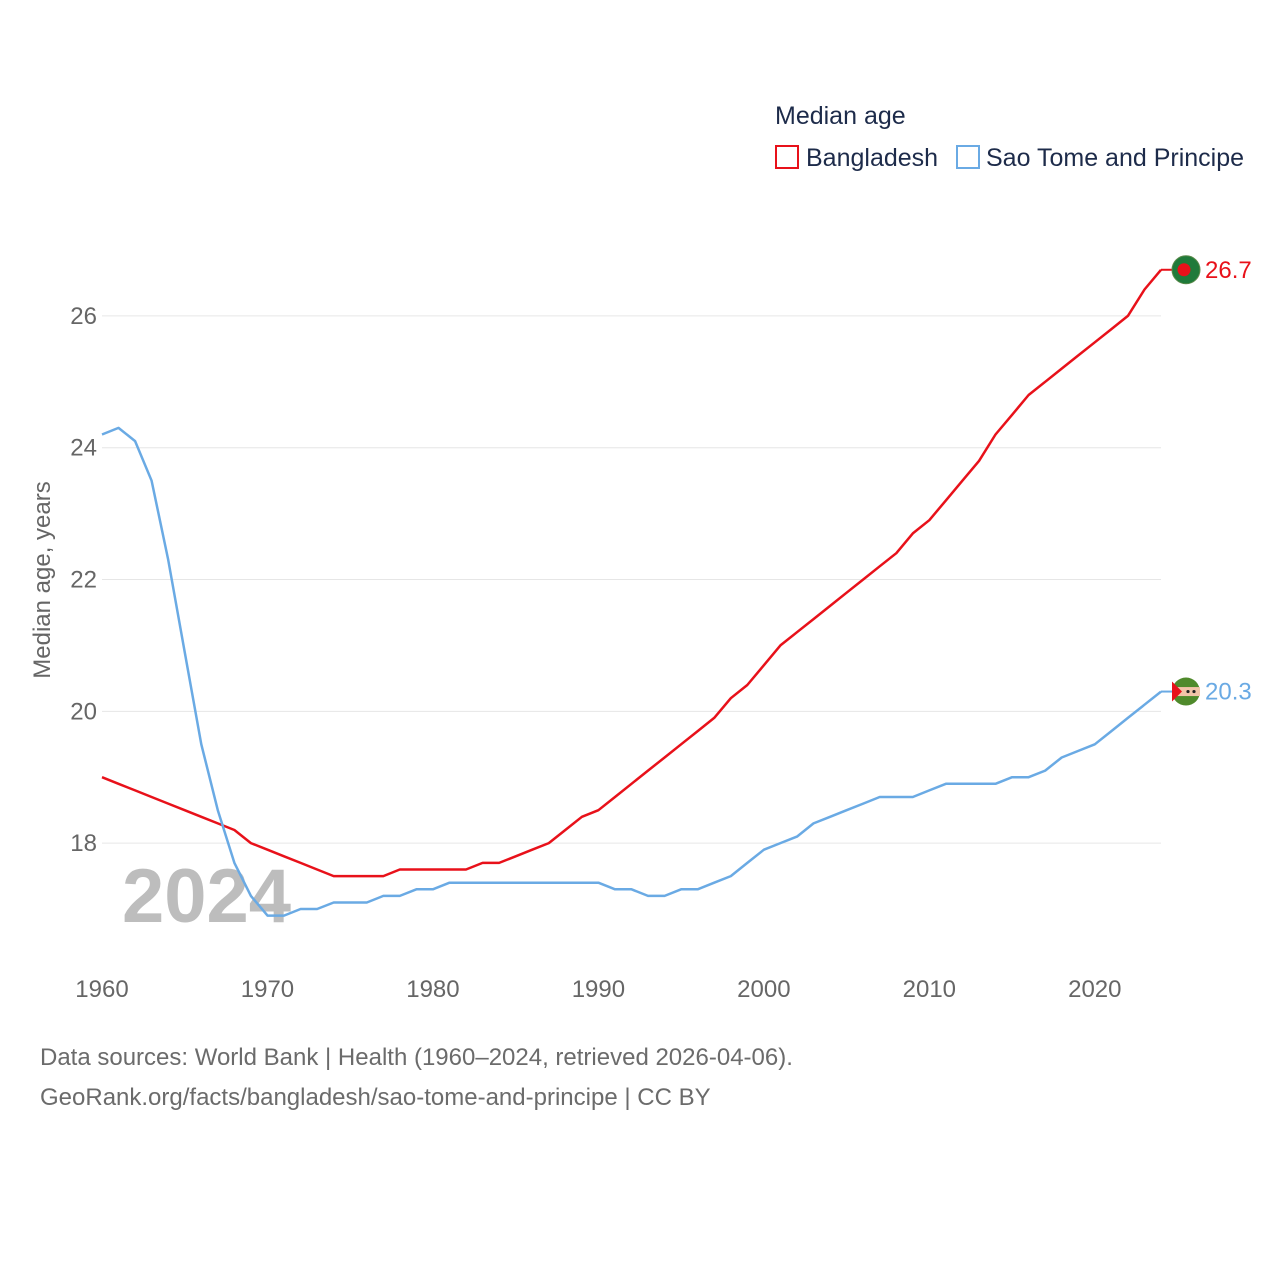 Image resolution: width=1280 pixels, height=1280 pixels. I want to click on end-value-label-sao-tome: 20.3, so click(1228, 692).